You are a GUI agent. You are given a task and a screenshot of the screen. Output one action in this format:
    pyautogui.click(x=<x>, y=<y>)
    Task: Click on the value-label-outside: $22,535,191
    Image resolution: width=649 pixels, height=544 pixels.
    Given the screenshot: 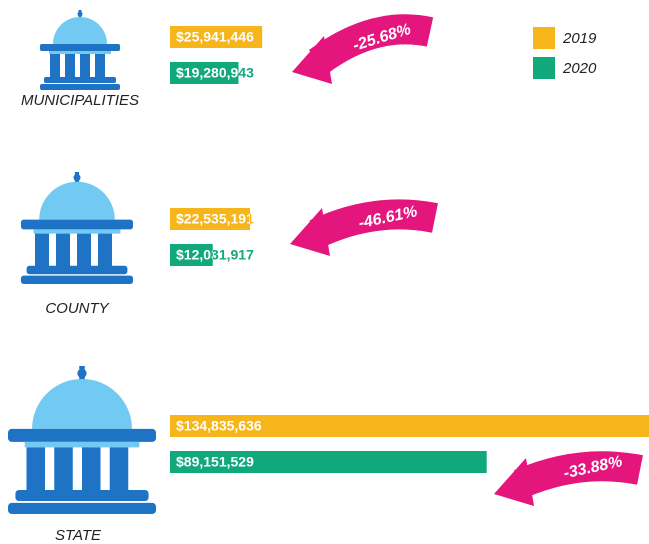 What is the action you would take?
    pyautogui.click(x=215, y=219)
    